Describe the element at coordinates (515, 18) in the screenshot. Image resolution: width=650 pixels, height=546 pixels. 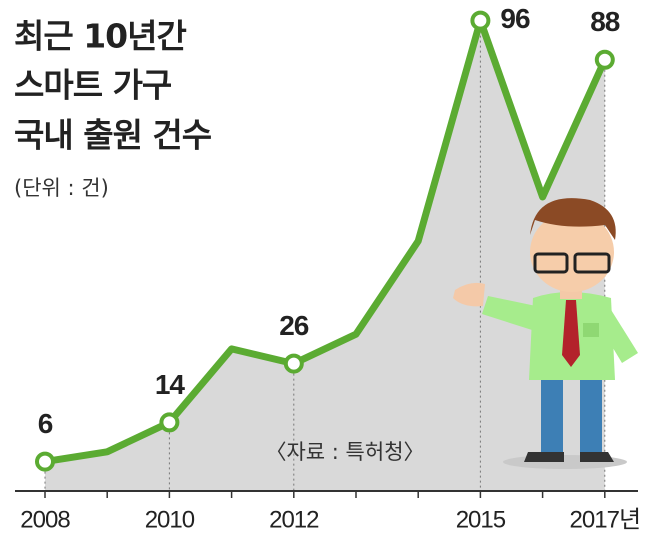
I see `value-label: 96` at that location.